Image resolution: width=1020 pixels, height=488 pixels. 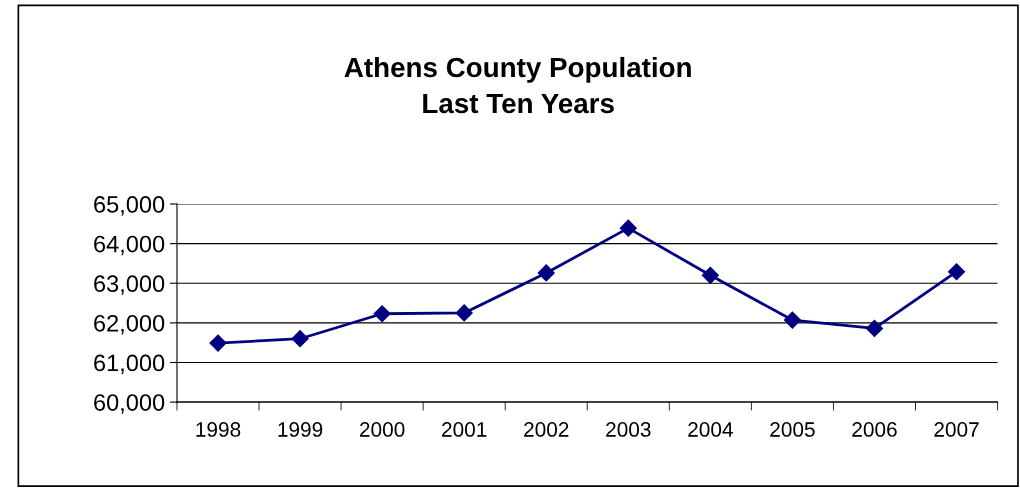 What do you see at coordinates (874, 429) in the screenshot?
I see `x-tick-label: 2006` at bounding box center [874, 429].